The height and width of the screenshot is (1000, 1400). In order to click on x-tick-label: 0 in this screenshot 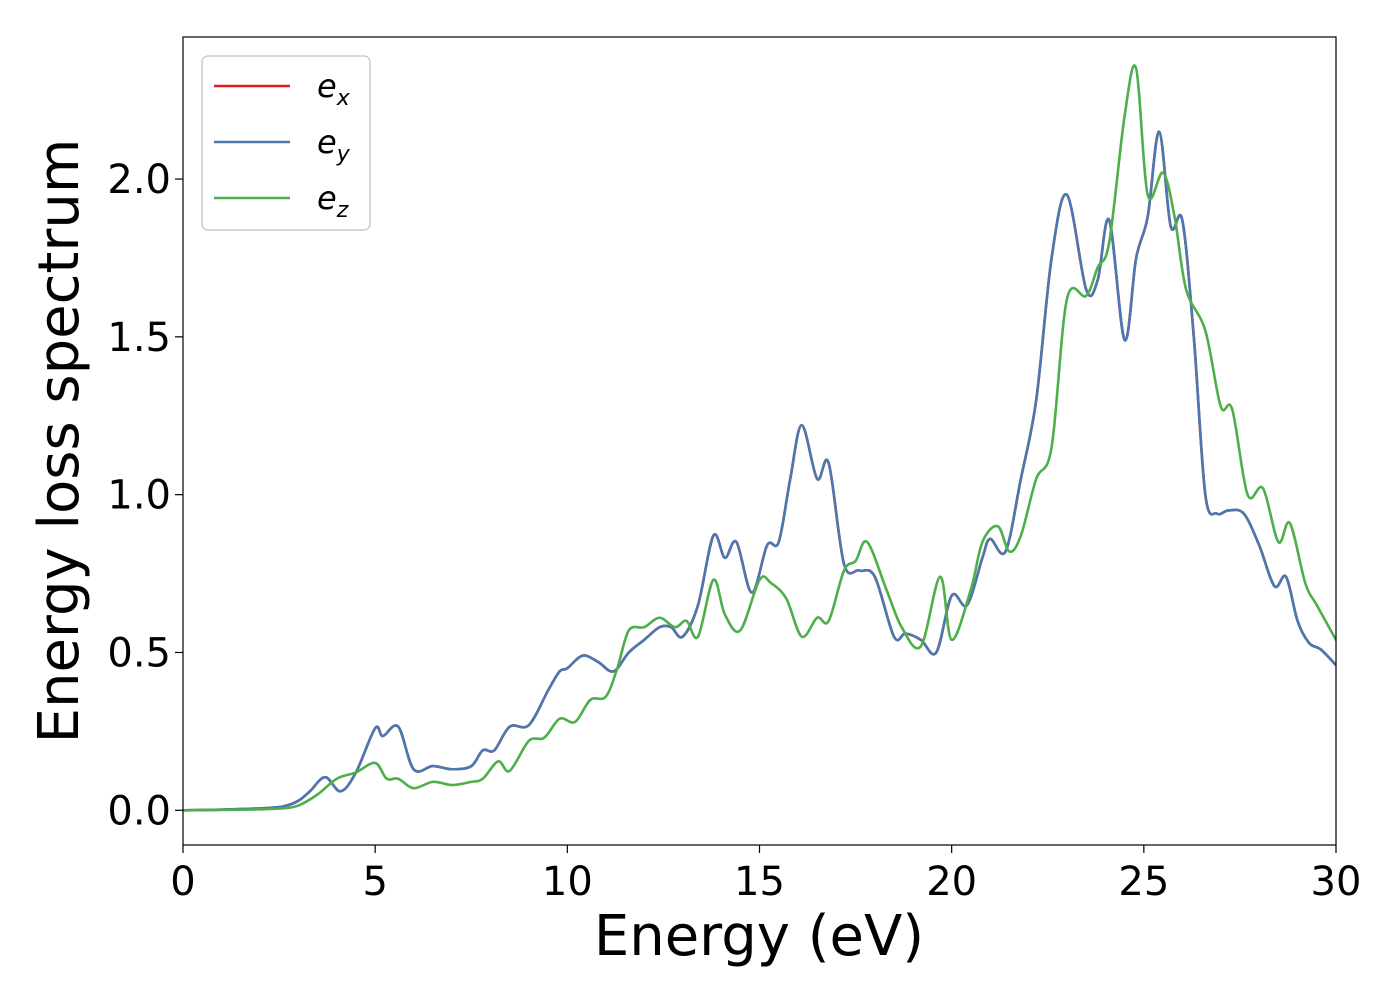, I will do `click(182, 882)`.